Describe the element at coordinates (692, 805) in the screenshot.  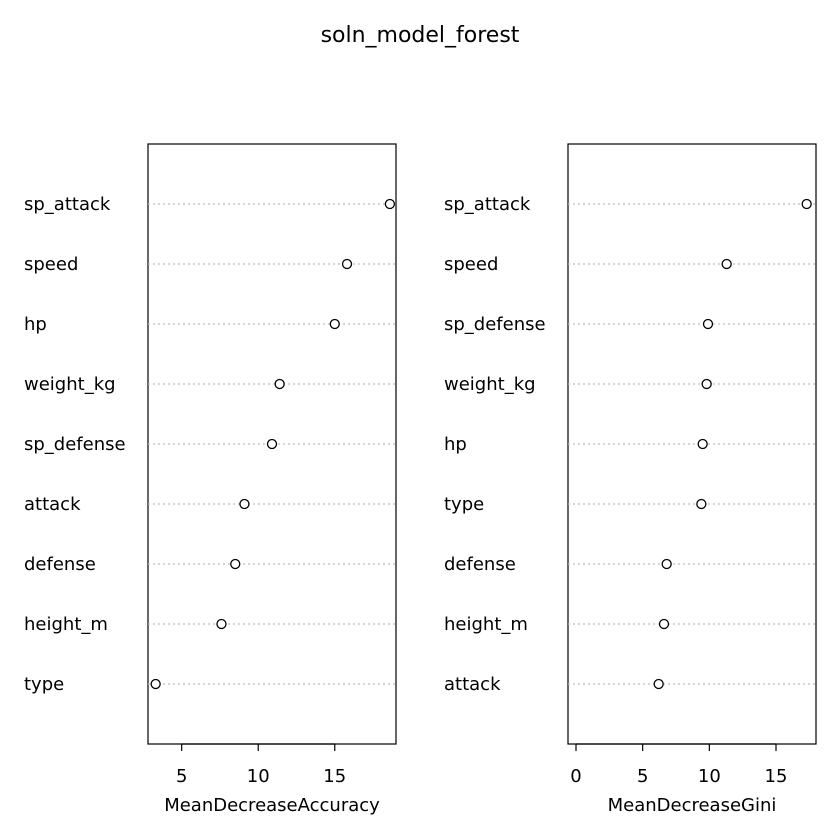
I see `x-axis-label: MeanDecreaseGini` at that location.